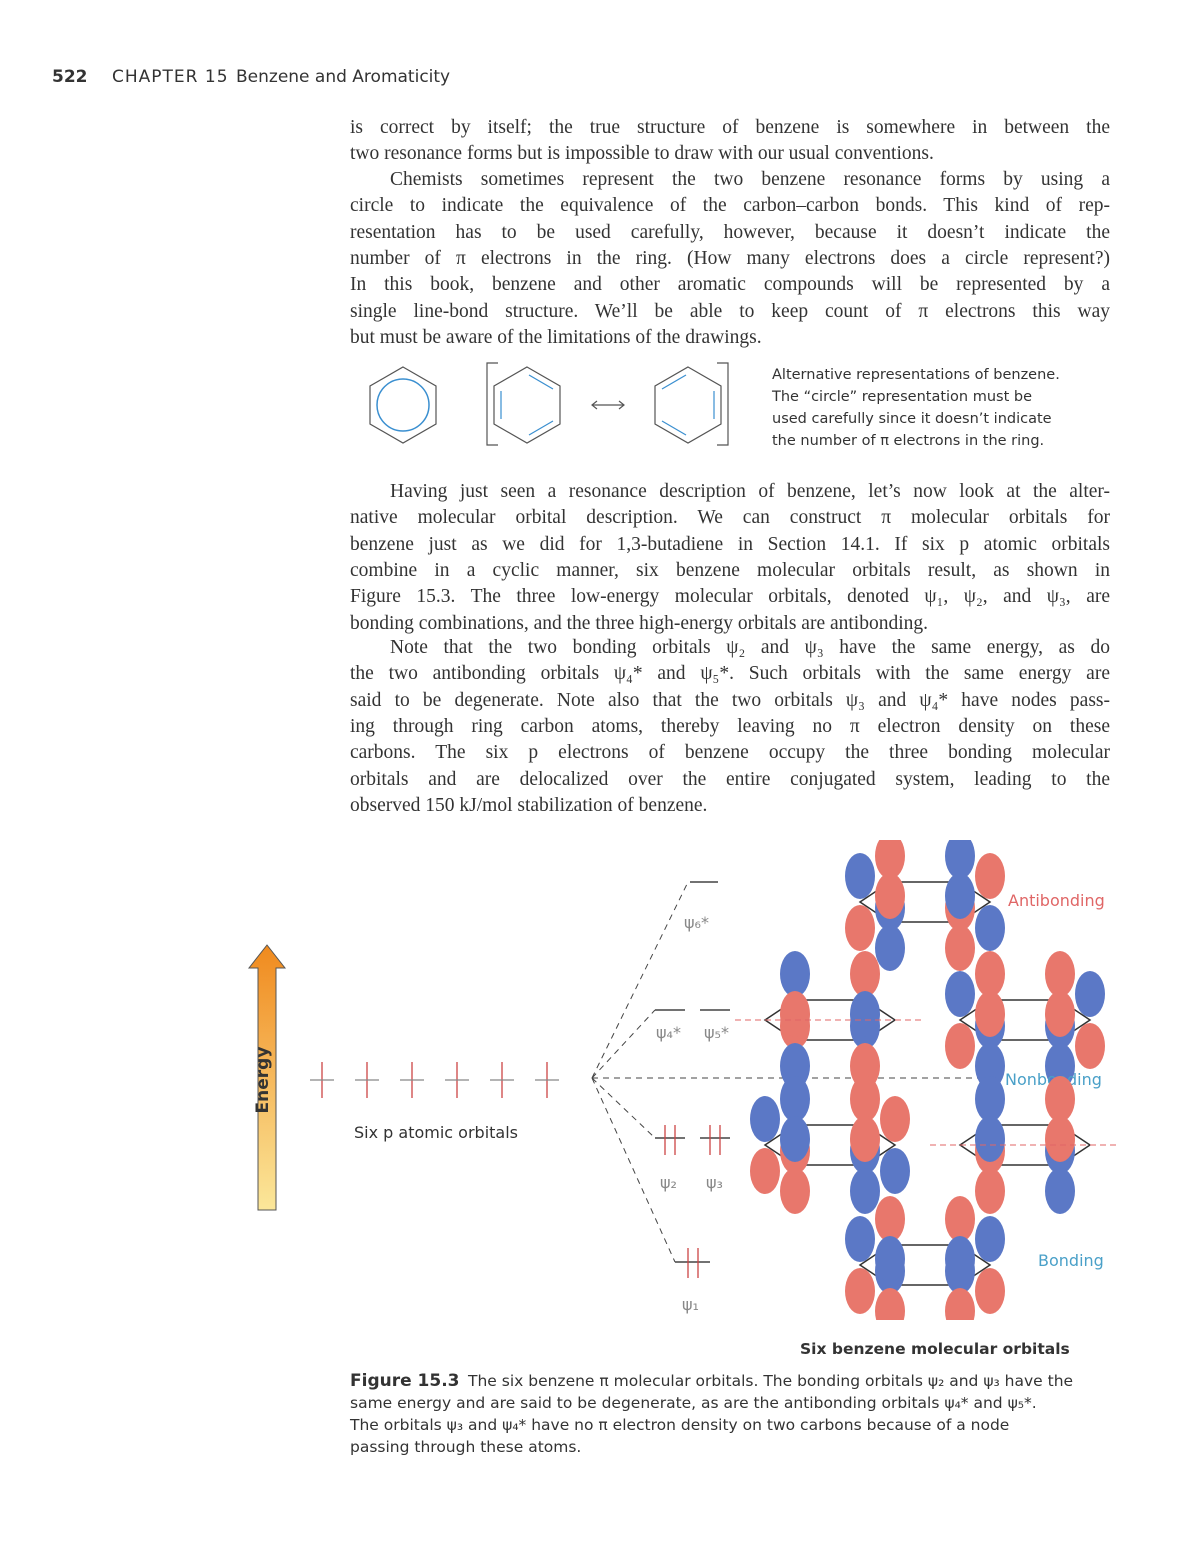 The height and width of the screenshot is (1553, 1200). I want to click on orbital-psi4, so click(830, 1020).